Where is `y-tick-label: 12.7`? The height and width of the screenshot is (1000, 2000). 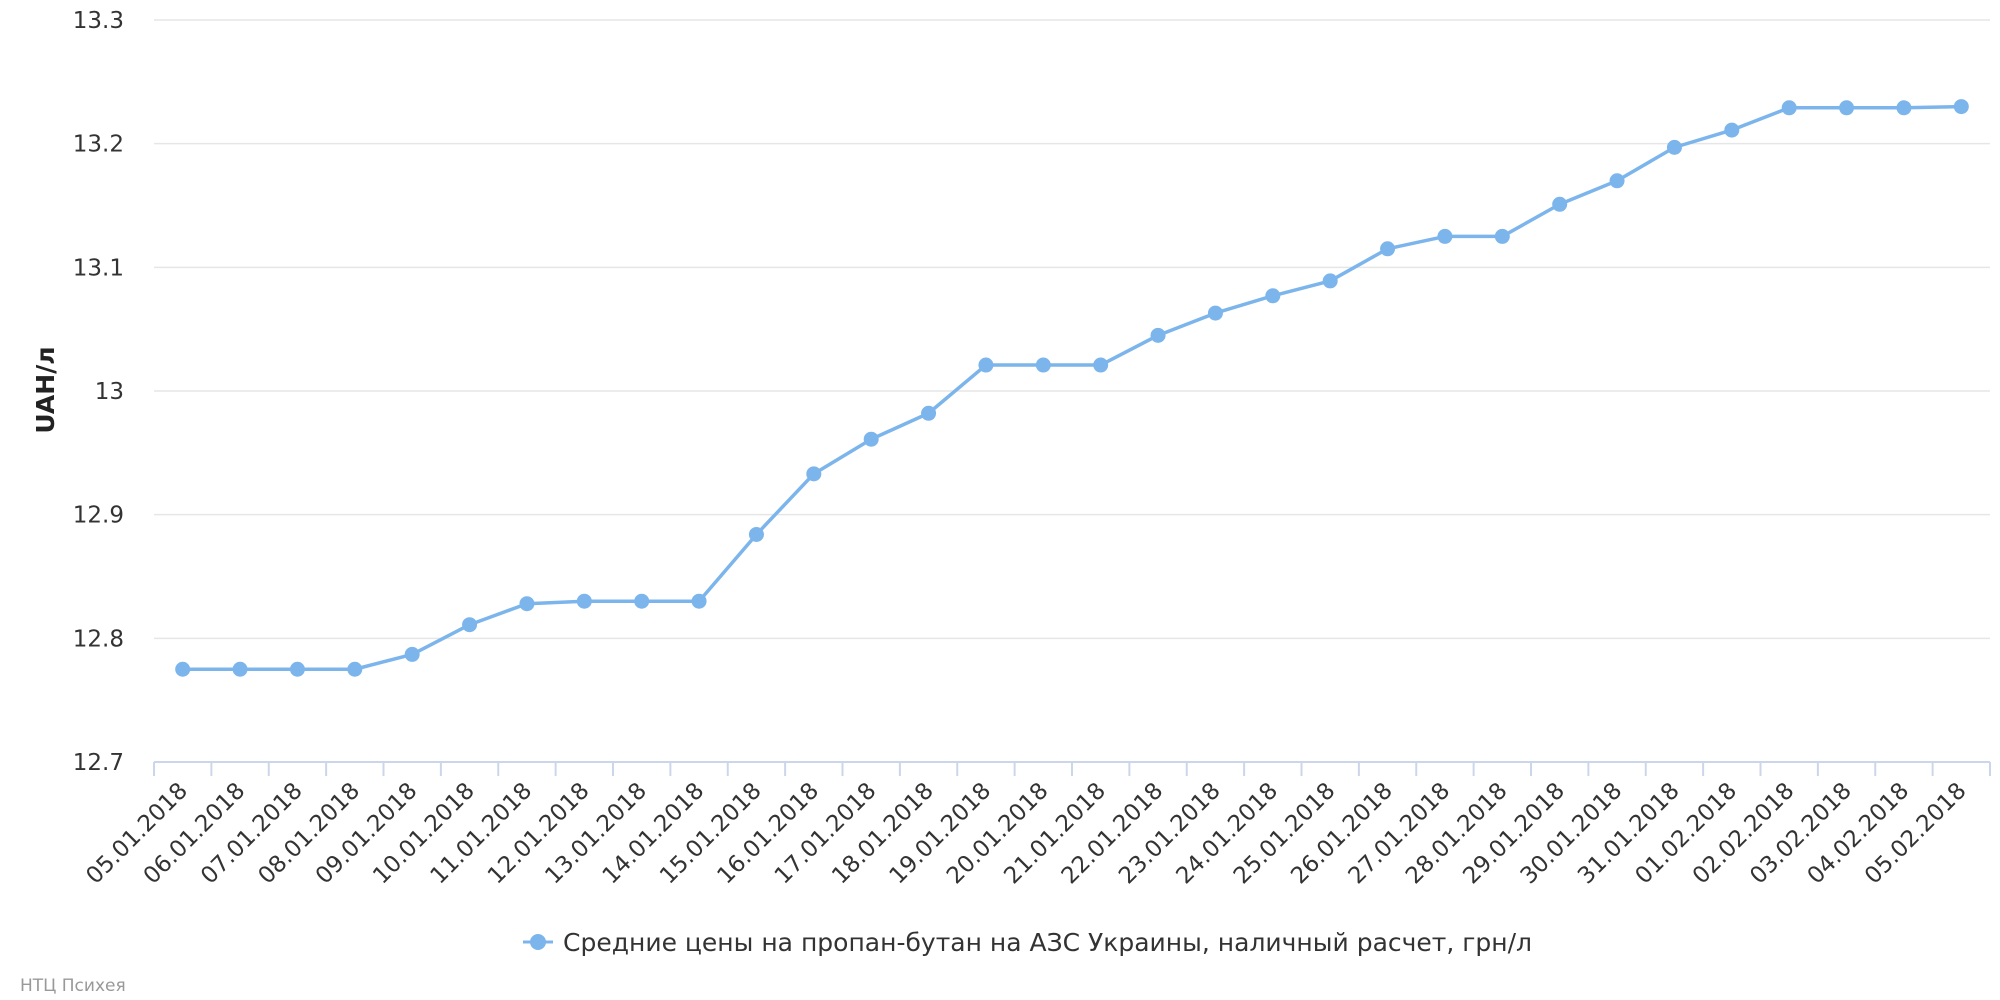
y-tick-label: 12.7 is located at coordinates (98, 763).